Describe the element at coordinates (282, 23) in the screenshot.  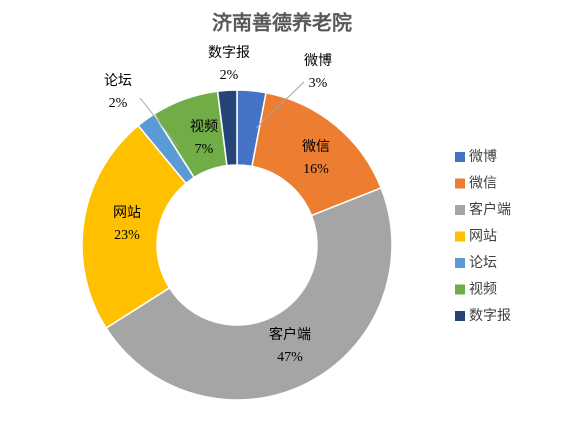
I see `chart-title: 济南善德养老院` at that location.